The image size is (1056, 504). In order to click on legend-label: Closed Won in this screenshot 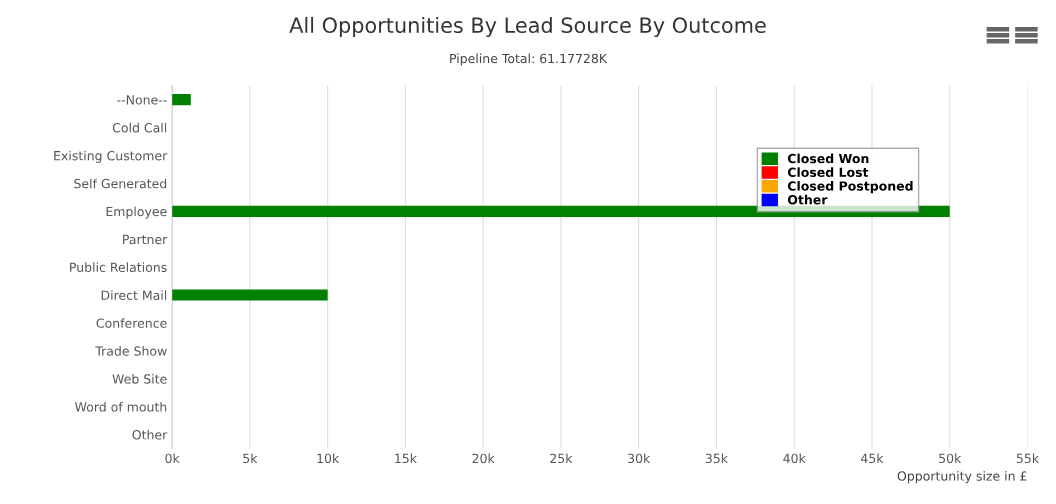, I will do `click(828, 158)`.